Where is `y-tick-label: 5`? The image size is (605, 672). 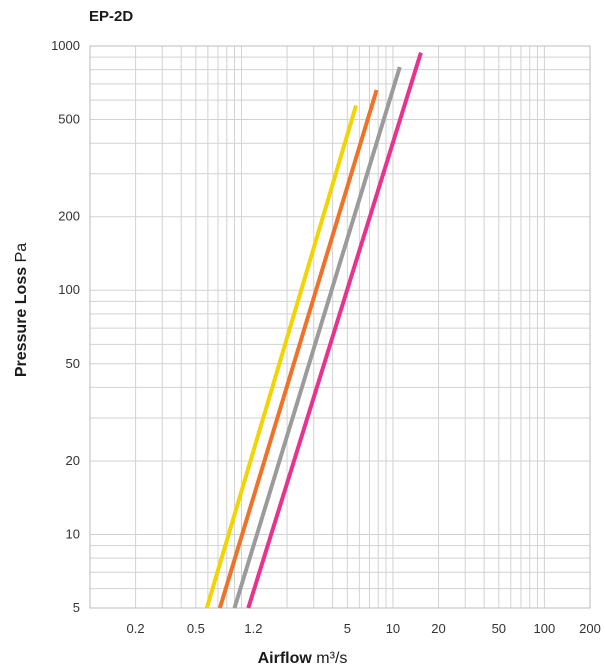
y-tick-label: 5 is located at coordinates (76, 607).